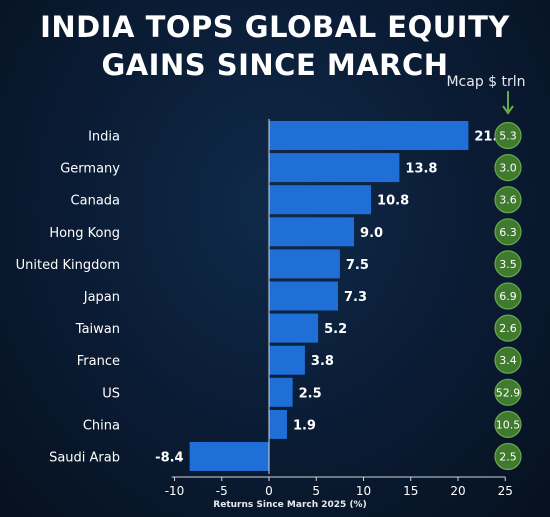 The height and width of the screenshot is (517, 550). I want to click on mcap-value: 3.5, so click(508, 264).